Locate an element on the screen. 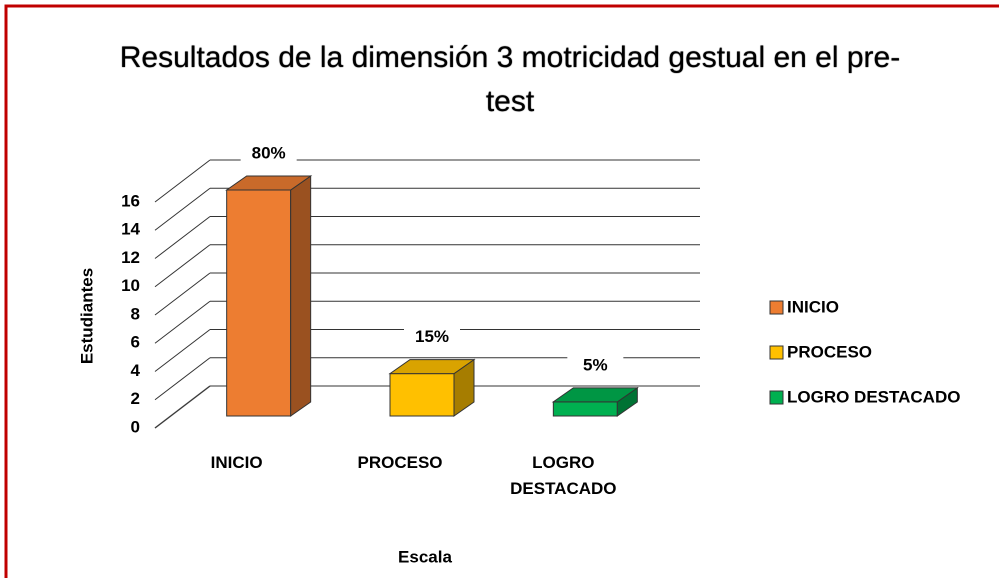 This screenshot has height=578, width=999. value-label: 5% is located at coordinates (595, 364).